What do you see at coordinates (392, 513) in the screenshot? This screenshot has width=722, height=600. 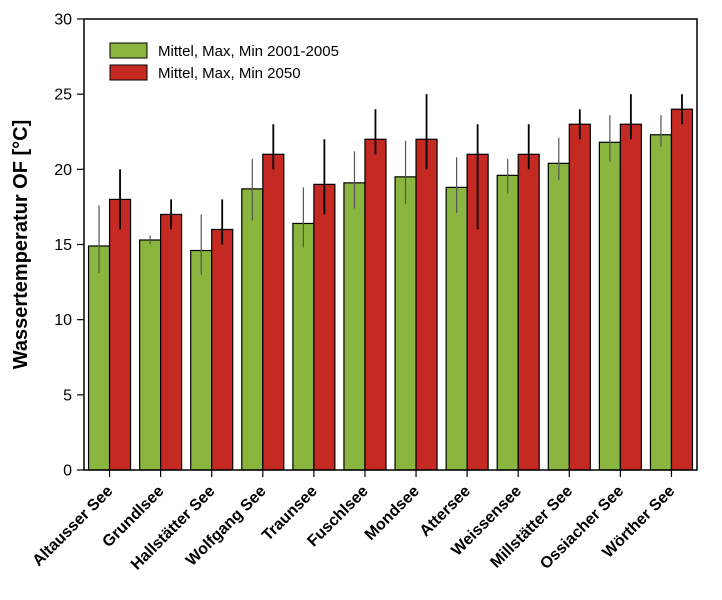 I see `x-tick-label-6: Mondsee` at bounding box center [392, 513].